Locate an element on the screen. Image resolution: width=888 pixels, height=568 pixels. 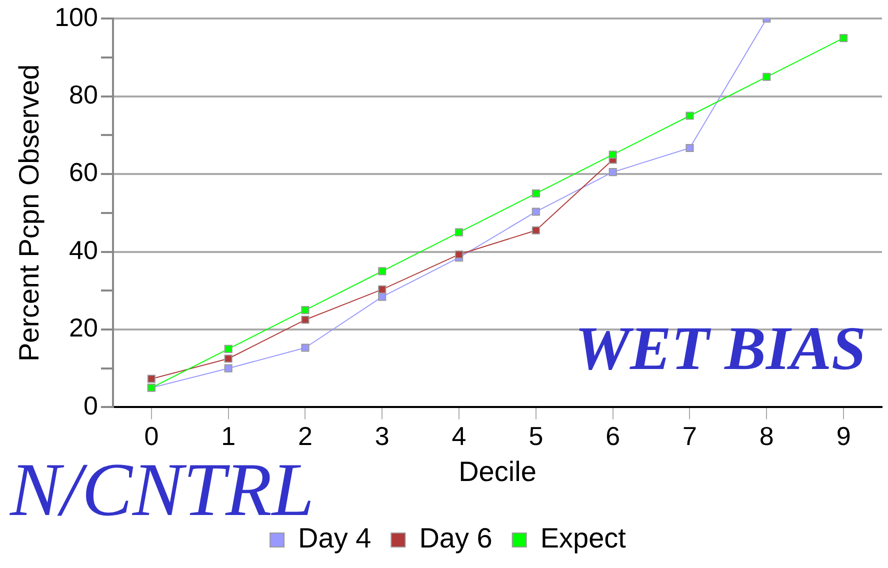
x-tick-label: 1 is located at coordinates (228, 435).